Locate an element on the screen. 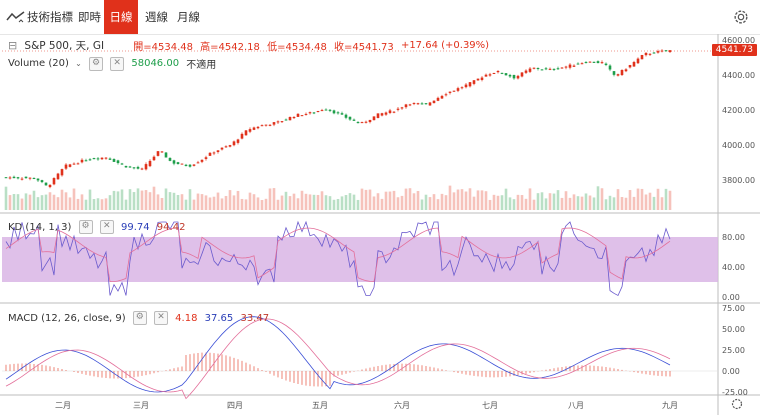 This screenshot has height=415, width=760. price-tick-label: 4000.00 is located at coordinates (738, 145).